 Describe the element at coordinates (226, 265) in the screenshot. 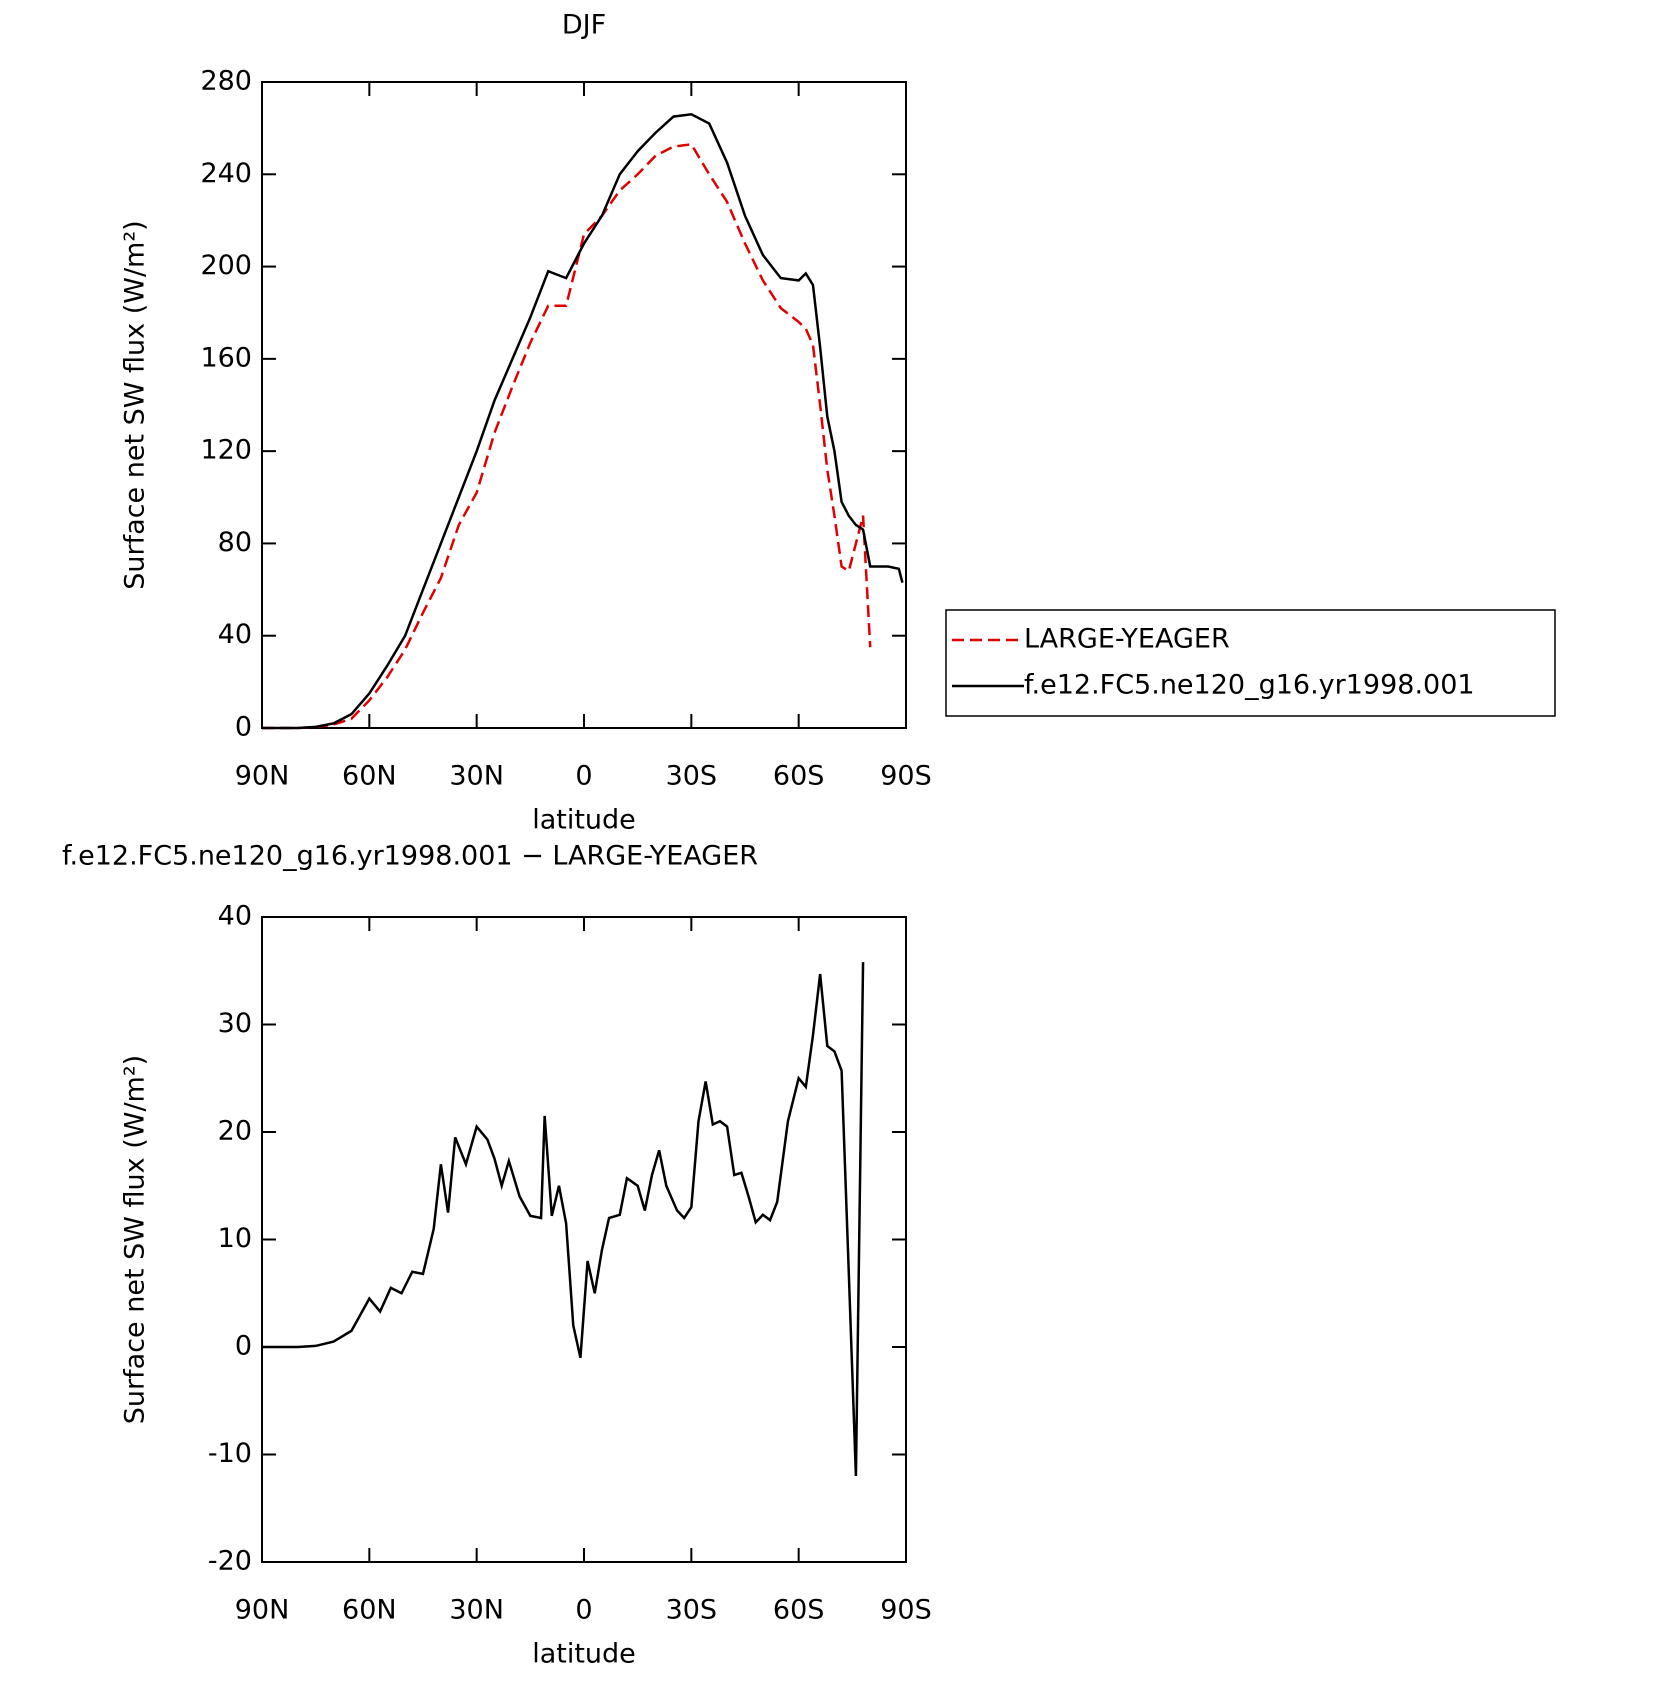

I see `y-tick-label: 200` at that location.